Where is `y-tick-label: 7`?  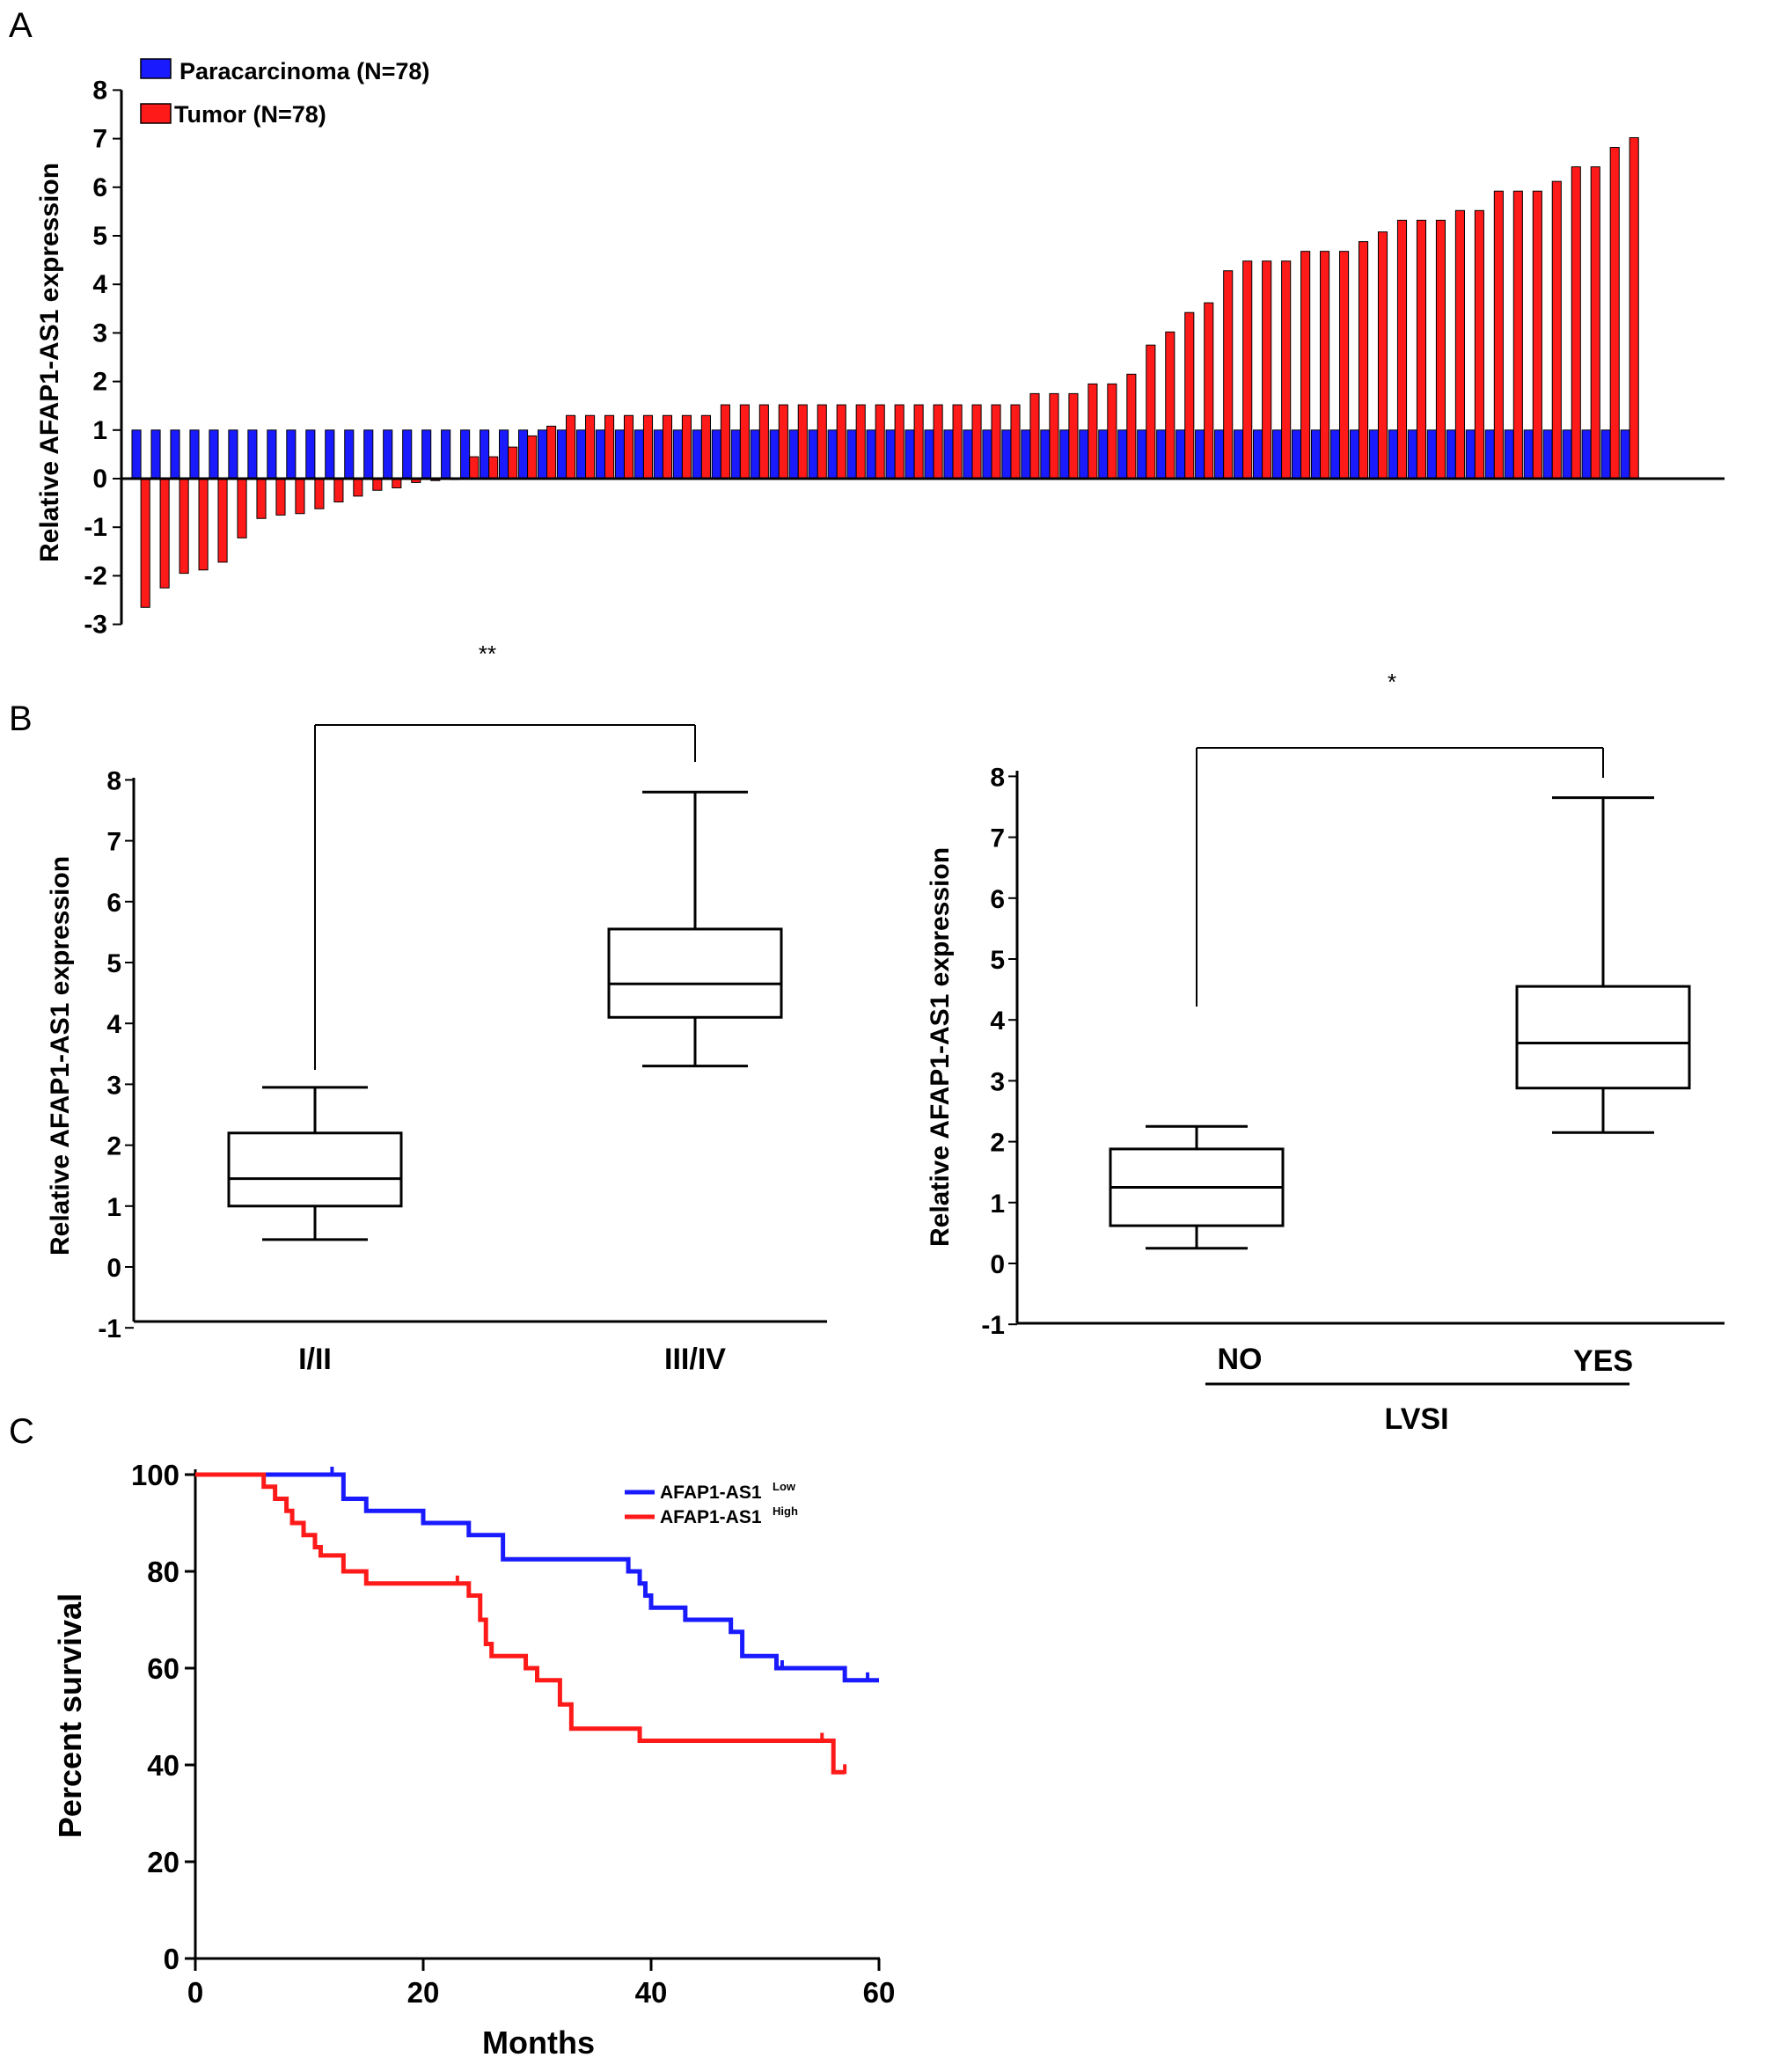 y-tick-label: 7 is located at coordinates (99, 139).